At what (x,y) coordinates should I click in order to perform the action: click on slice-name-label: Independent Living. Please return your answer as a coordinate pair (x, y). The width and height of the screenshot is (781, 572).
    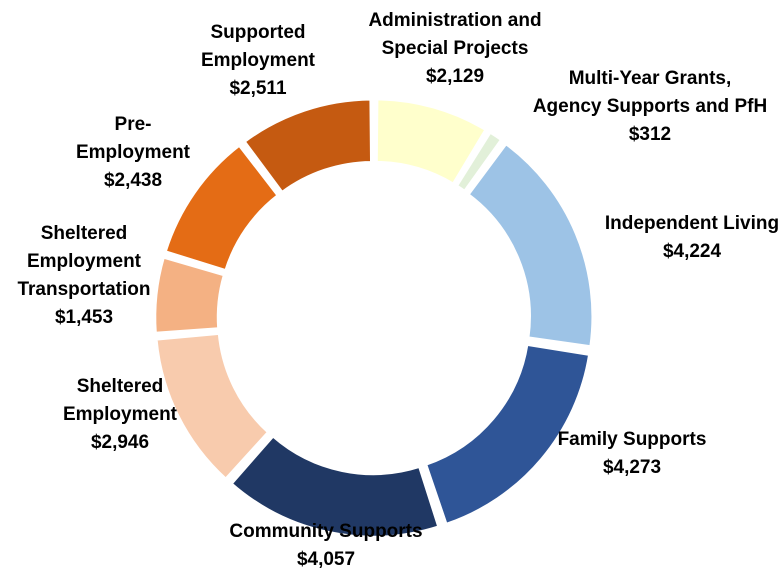
    Looking at the image, I should click on (692, 223).